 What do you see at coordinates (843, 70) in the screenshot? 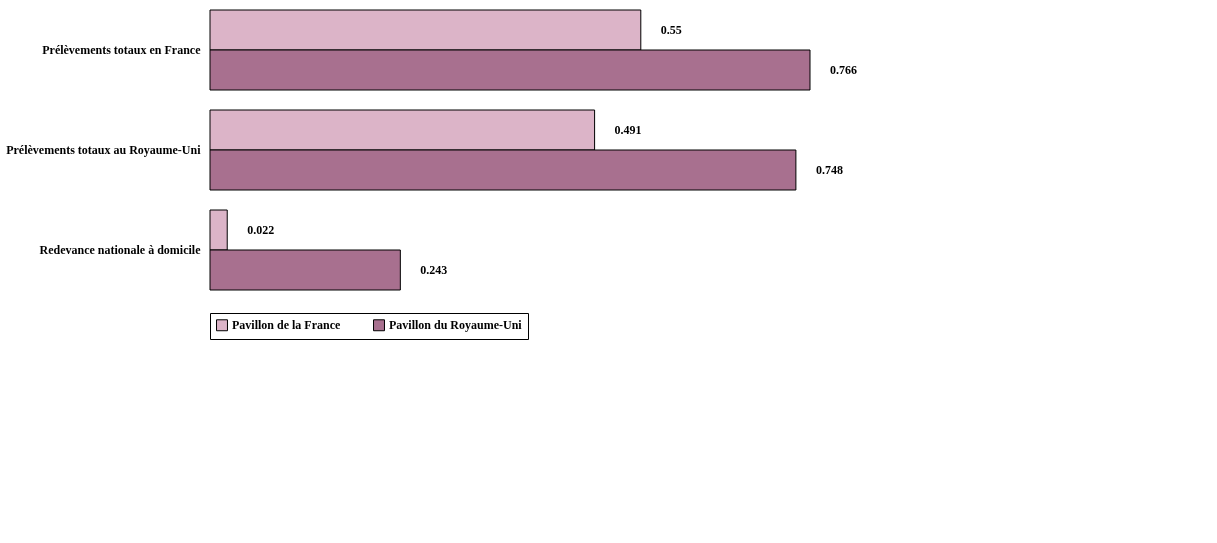
I see `data-label: 0.766` at bounding box center [843, 70].